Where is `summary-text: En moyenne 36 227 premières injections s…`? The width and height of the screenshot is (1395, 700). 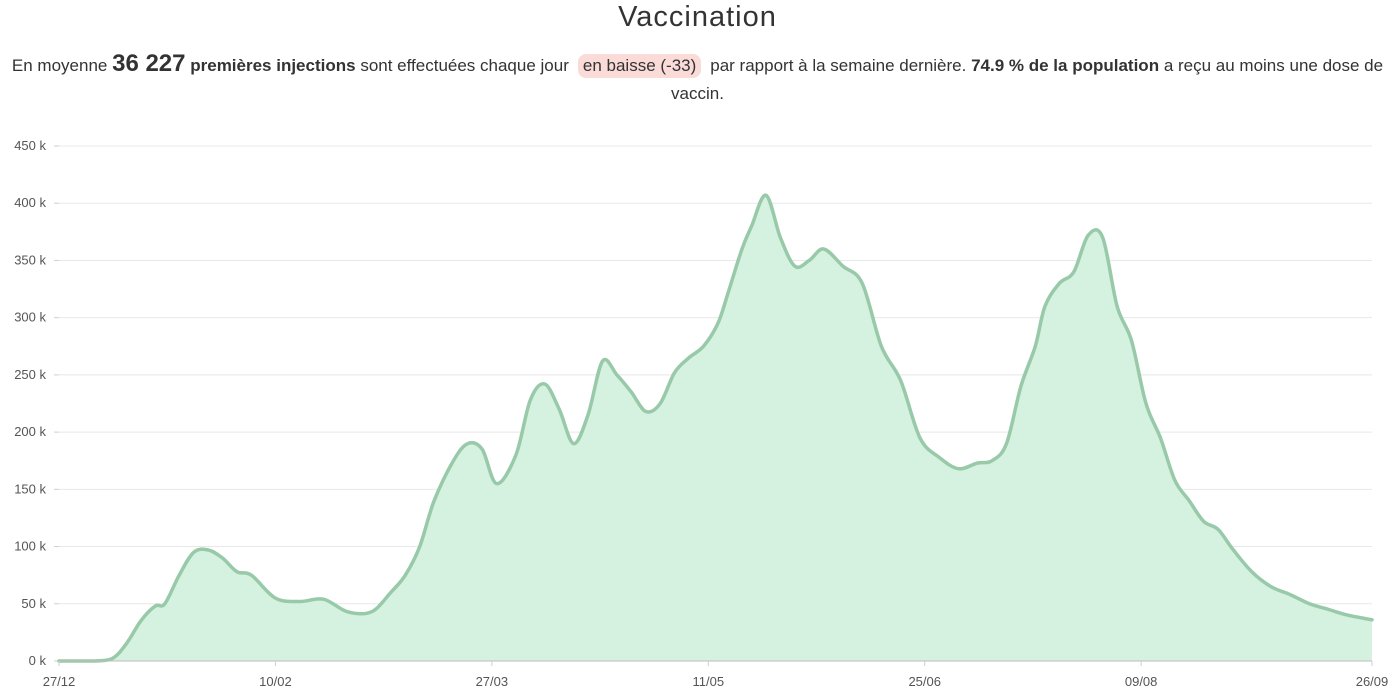
summary-text: En moyenne 36 227 premières injections s… is located at coordinates (697, 79).